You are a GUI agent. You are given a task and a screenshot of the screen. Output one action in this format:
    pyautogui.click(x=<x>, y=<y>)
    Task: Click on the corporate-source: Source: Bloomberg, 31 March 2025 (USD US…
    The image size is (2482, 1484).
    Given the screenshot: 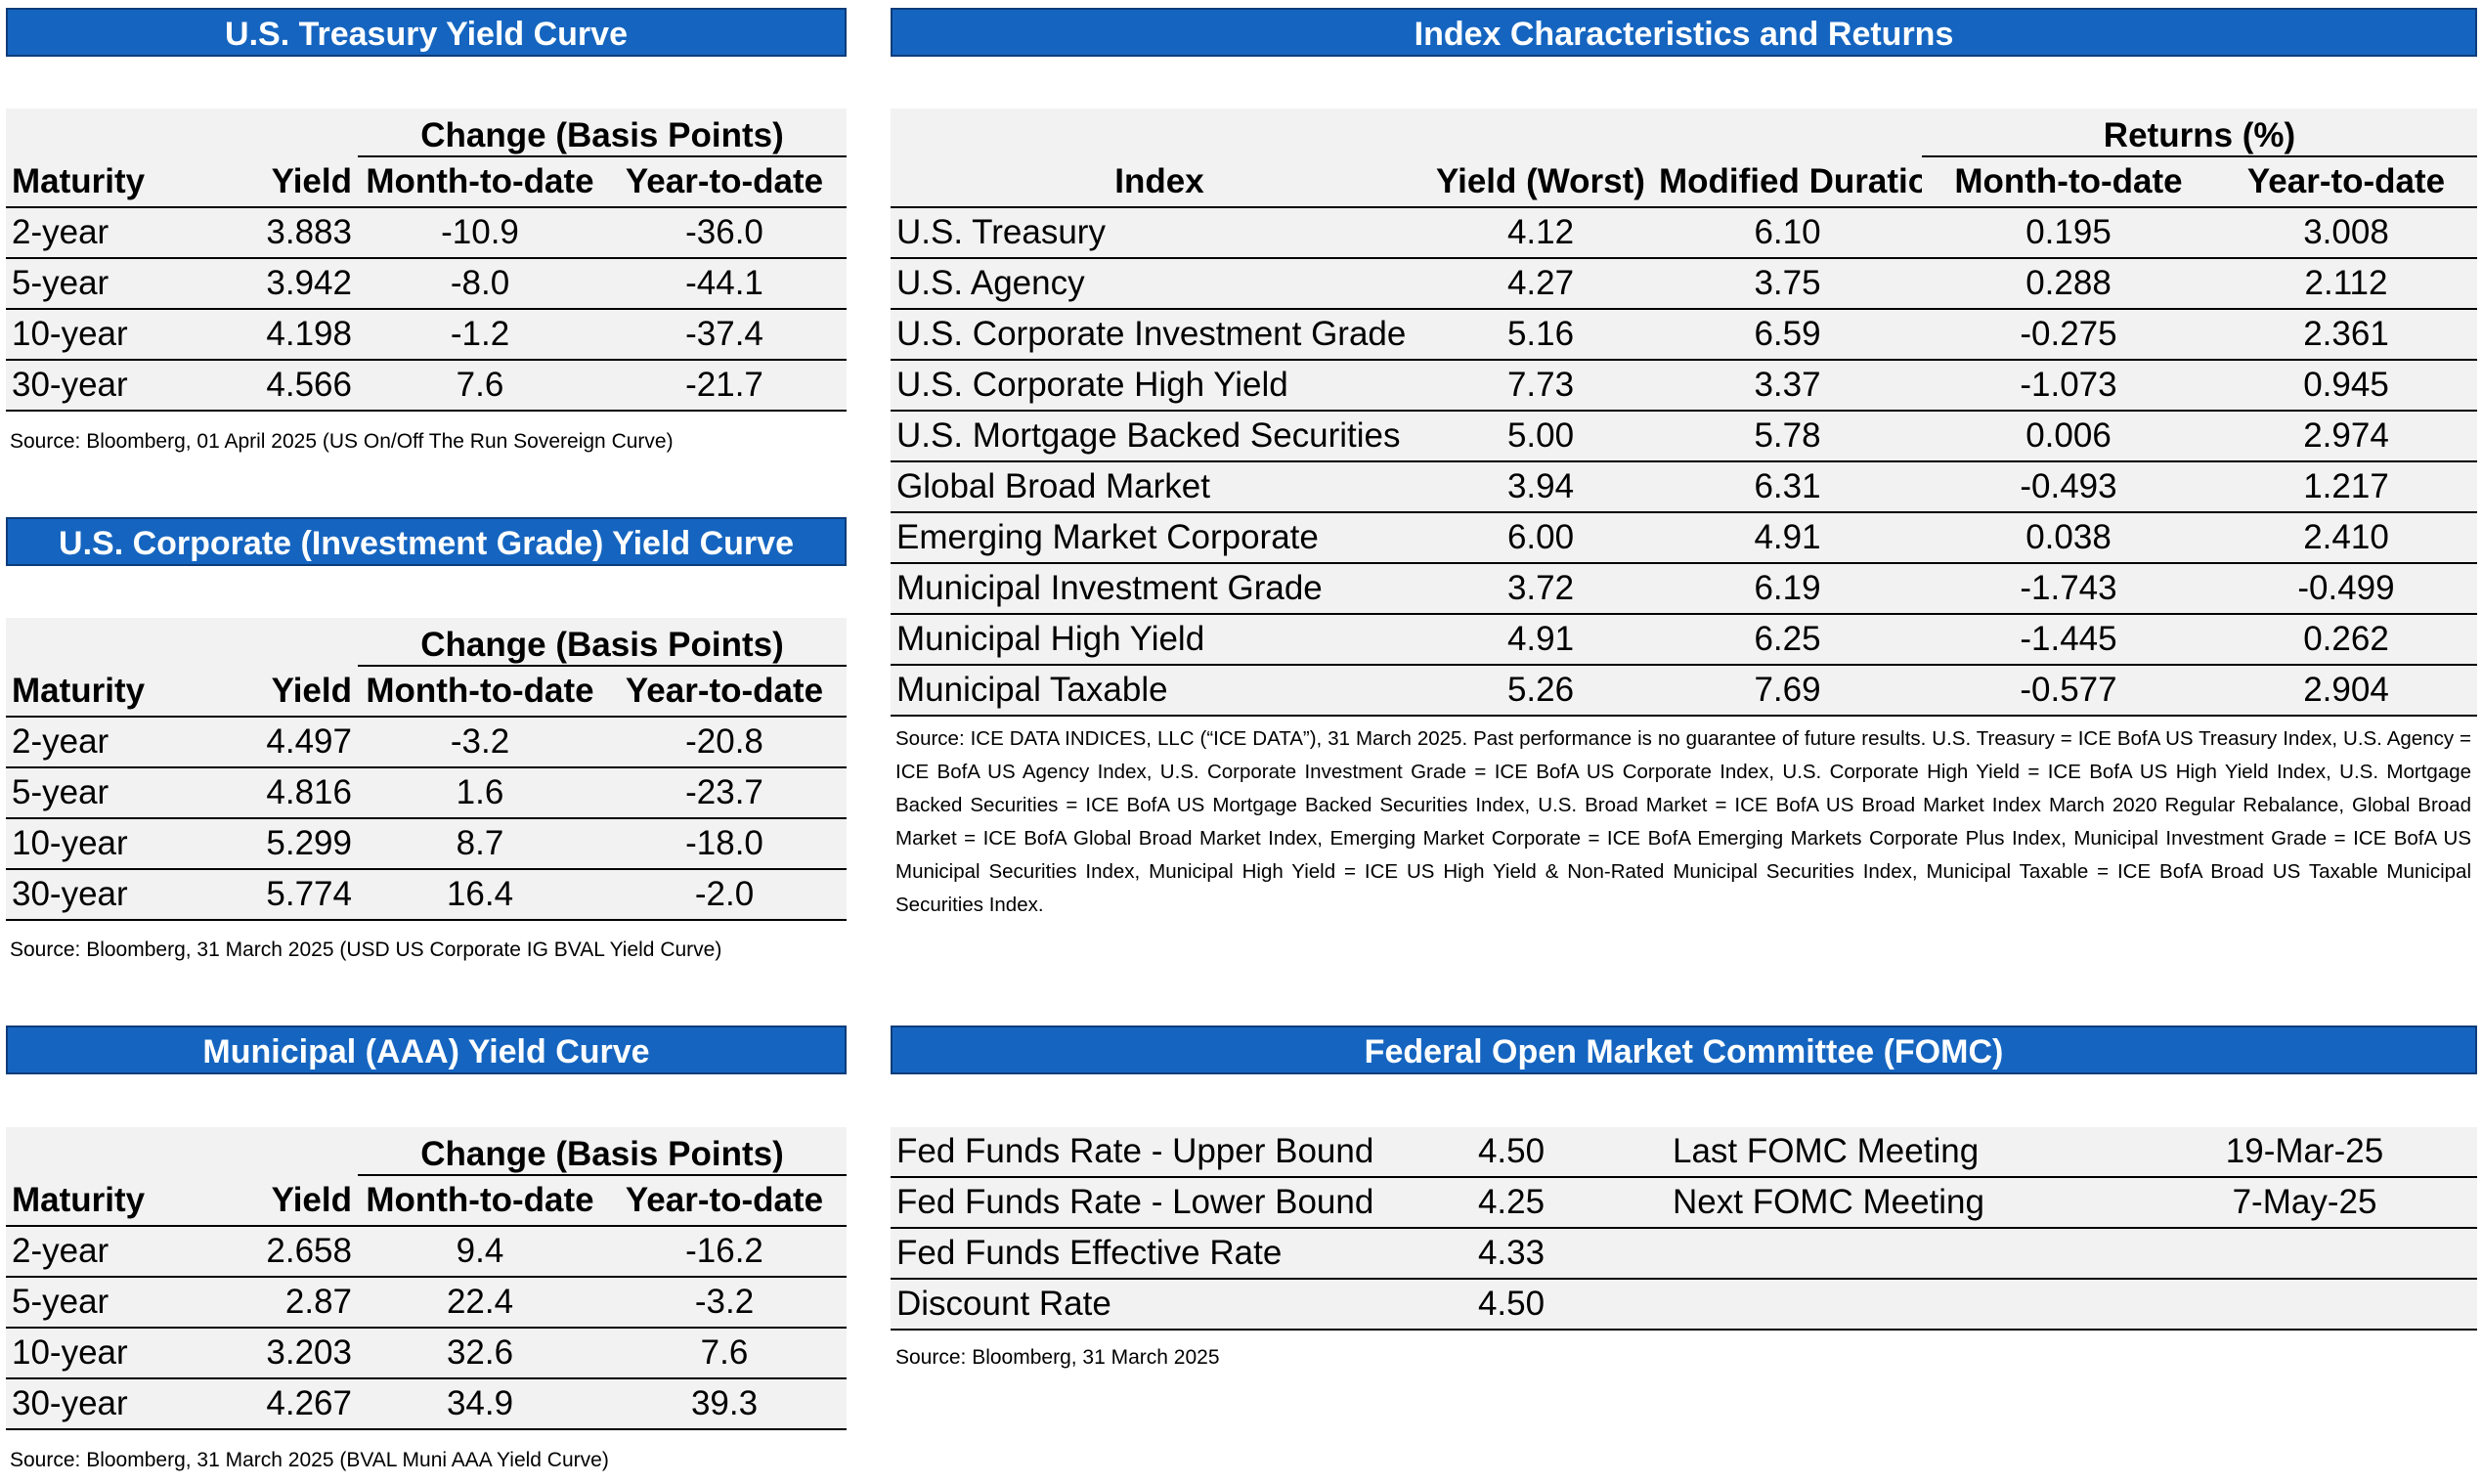 What is the action you would take?
    pyautogui.click(x=366, y=949)
    